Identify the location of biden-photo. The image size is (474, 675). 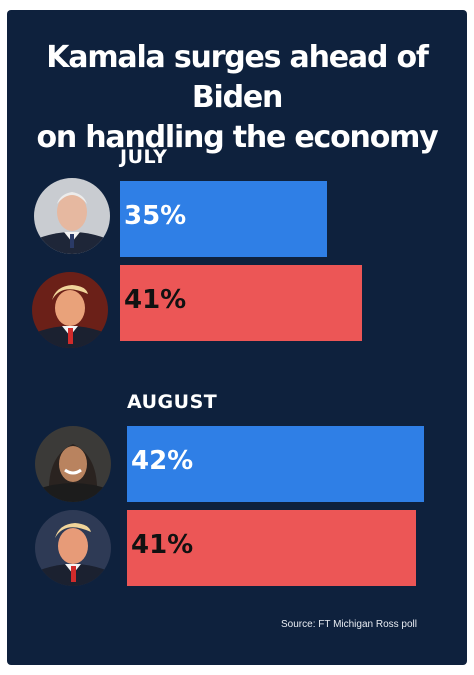
(72, 216).